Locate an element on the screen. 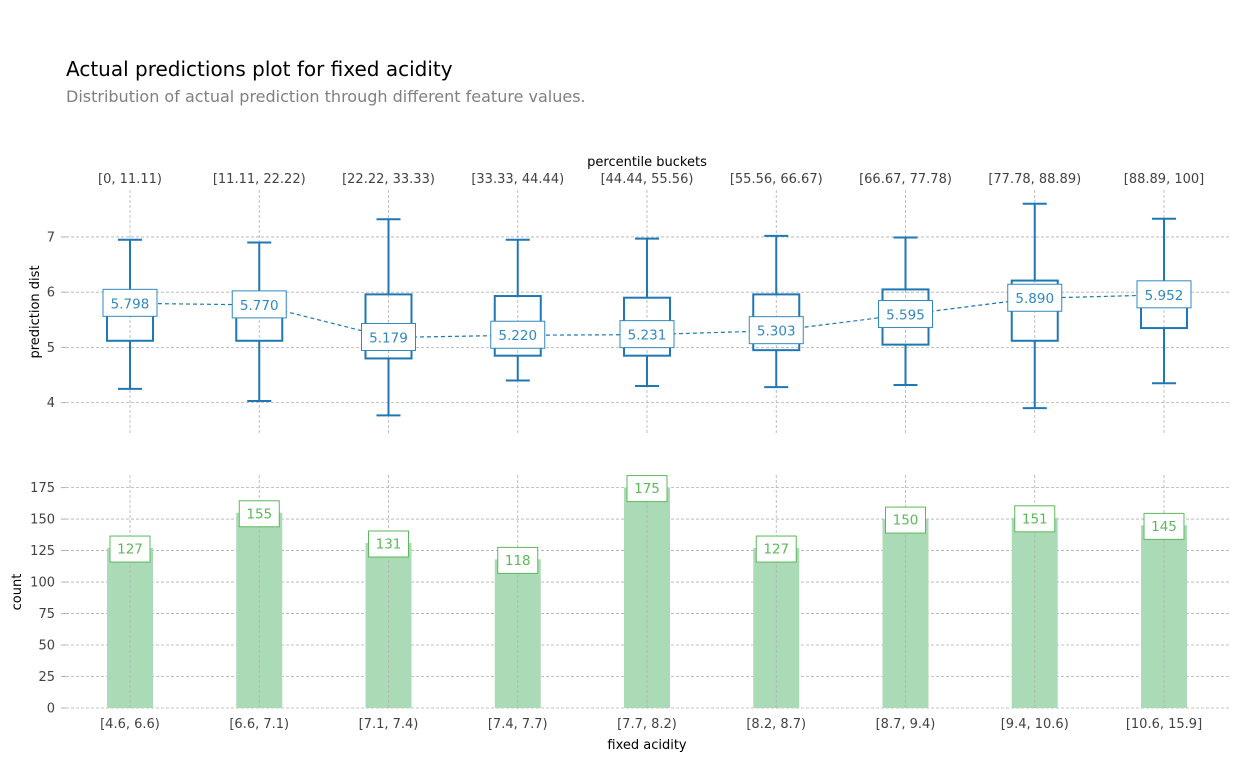 Image resolution: width=1249 pixels, height=761 pixels. count-label: 155 is located at coordinates (259, 514).